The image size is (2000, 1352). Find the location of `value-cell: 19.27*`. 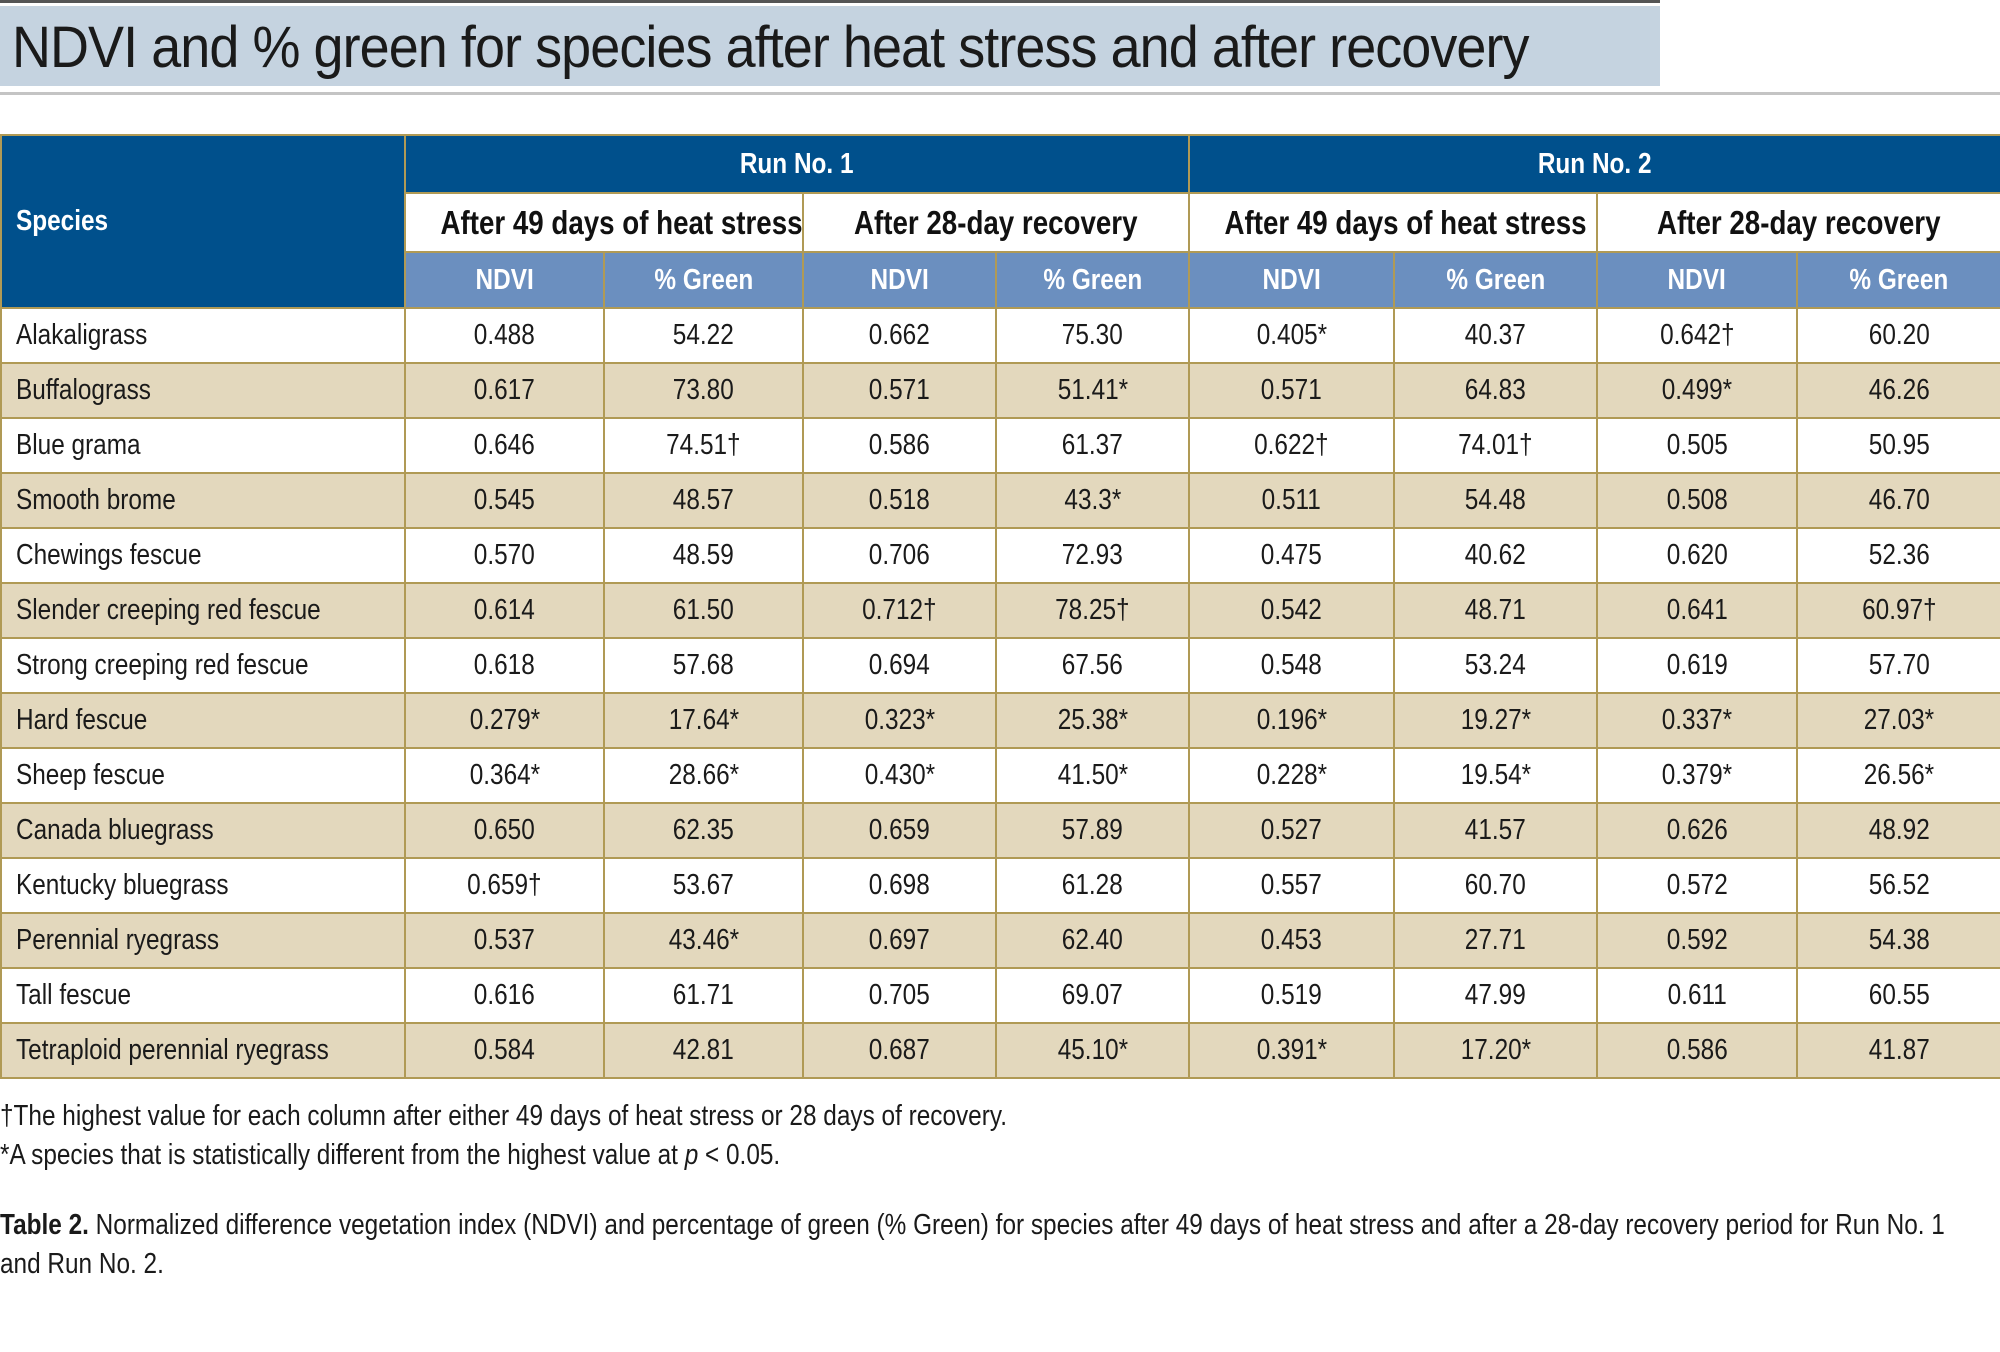

value-cell: 19.27* is located at coordinates (1496, 720).